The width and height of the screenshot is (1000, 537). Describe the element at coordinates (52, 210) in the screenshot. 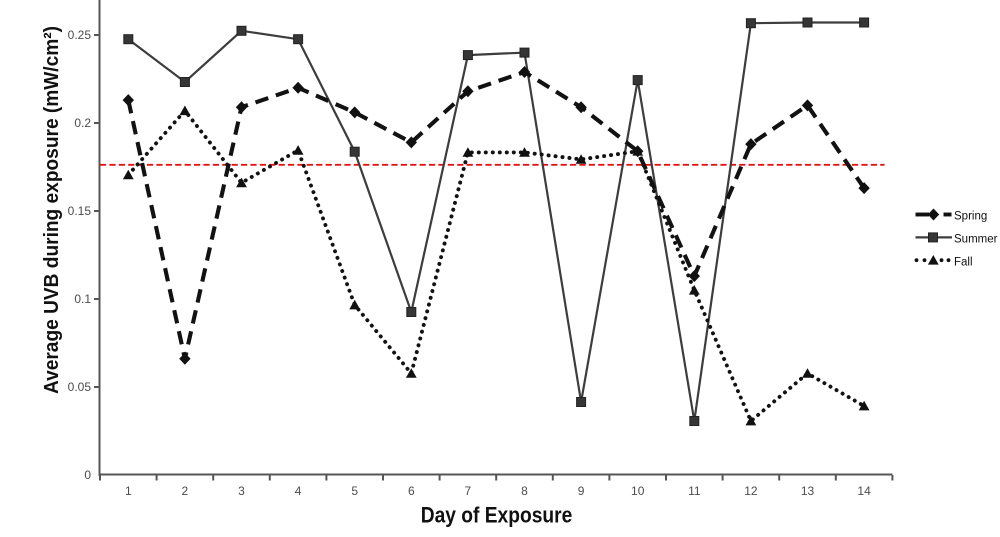

I see `svg-text:Average UVB during exposure (m: Average UVB during exposure (mW/cm²)` at that location.